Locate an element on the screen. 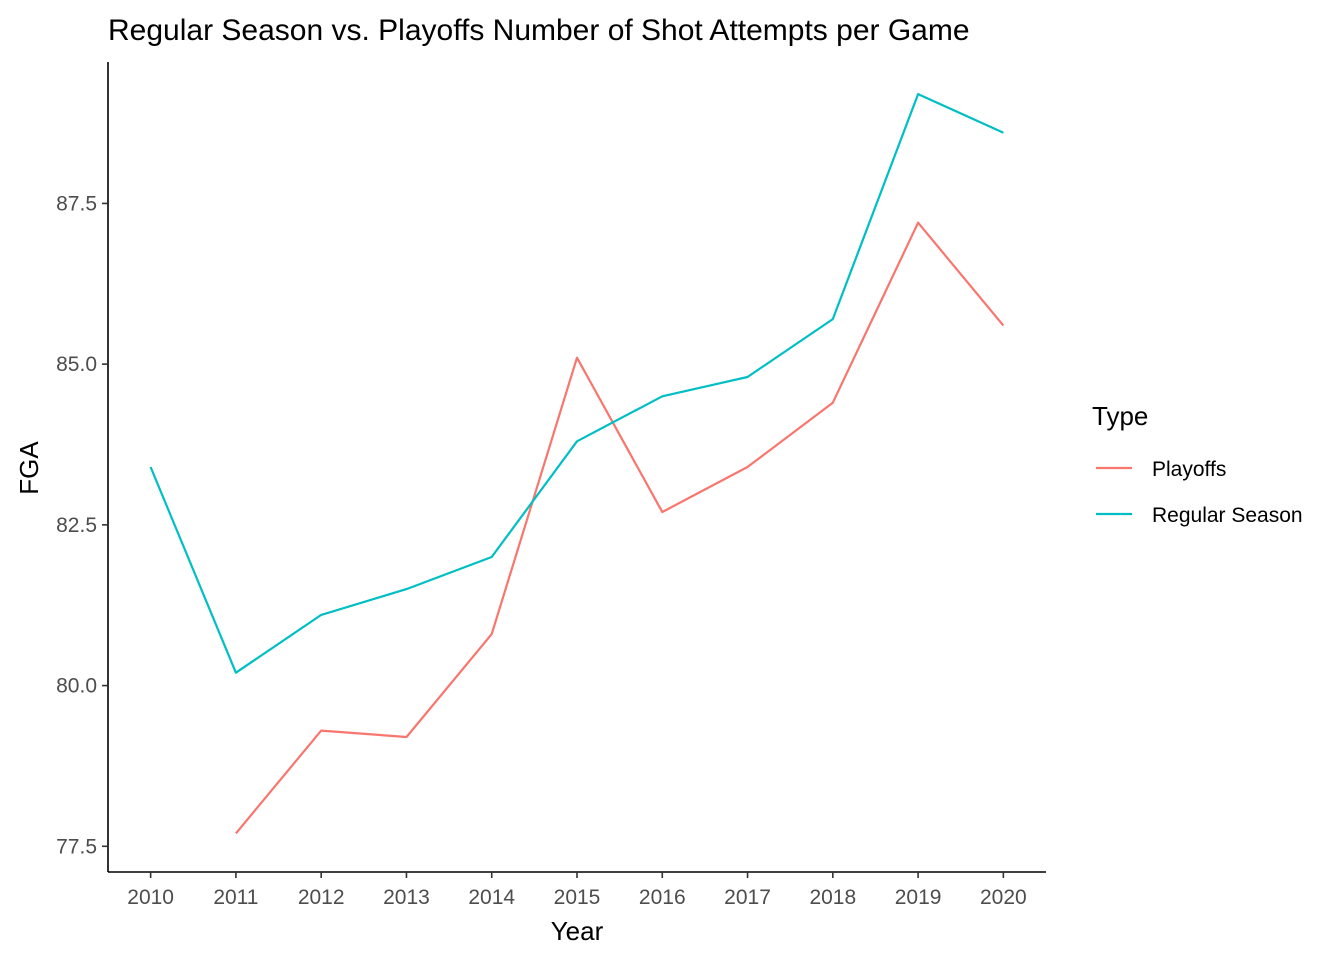 The height and width of the screenshot is (960, 1344). x-tick-label: 2020 is located at coordinates (1003, 897).